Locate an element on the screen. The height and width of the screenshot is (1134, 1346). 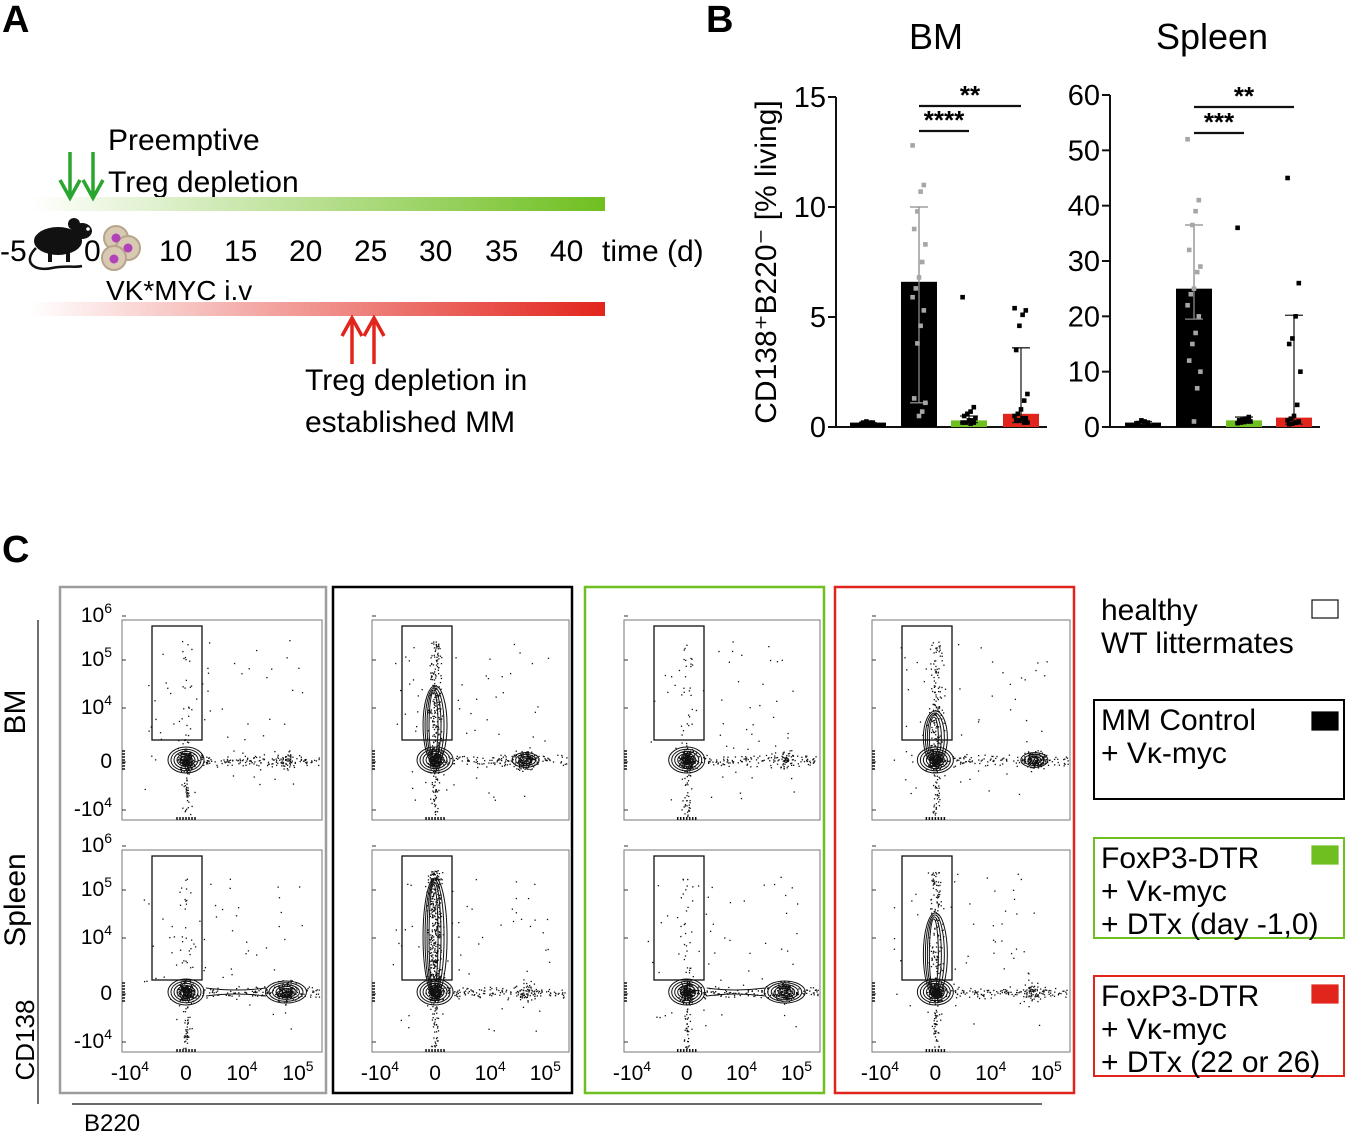
preemptive-label-line2: Treg depletion is located at coordinates (203, 182).